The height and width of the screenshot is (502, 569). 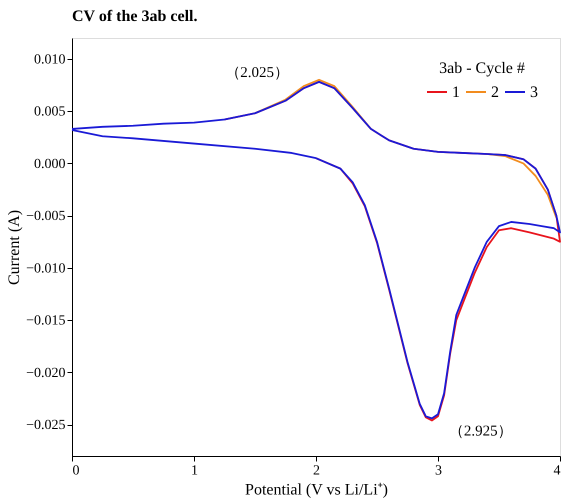 What do you see at coordinates (46, 321) in the screenshot?
I see `y-tick-label: −0.015` at bounding box center [46, 321].